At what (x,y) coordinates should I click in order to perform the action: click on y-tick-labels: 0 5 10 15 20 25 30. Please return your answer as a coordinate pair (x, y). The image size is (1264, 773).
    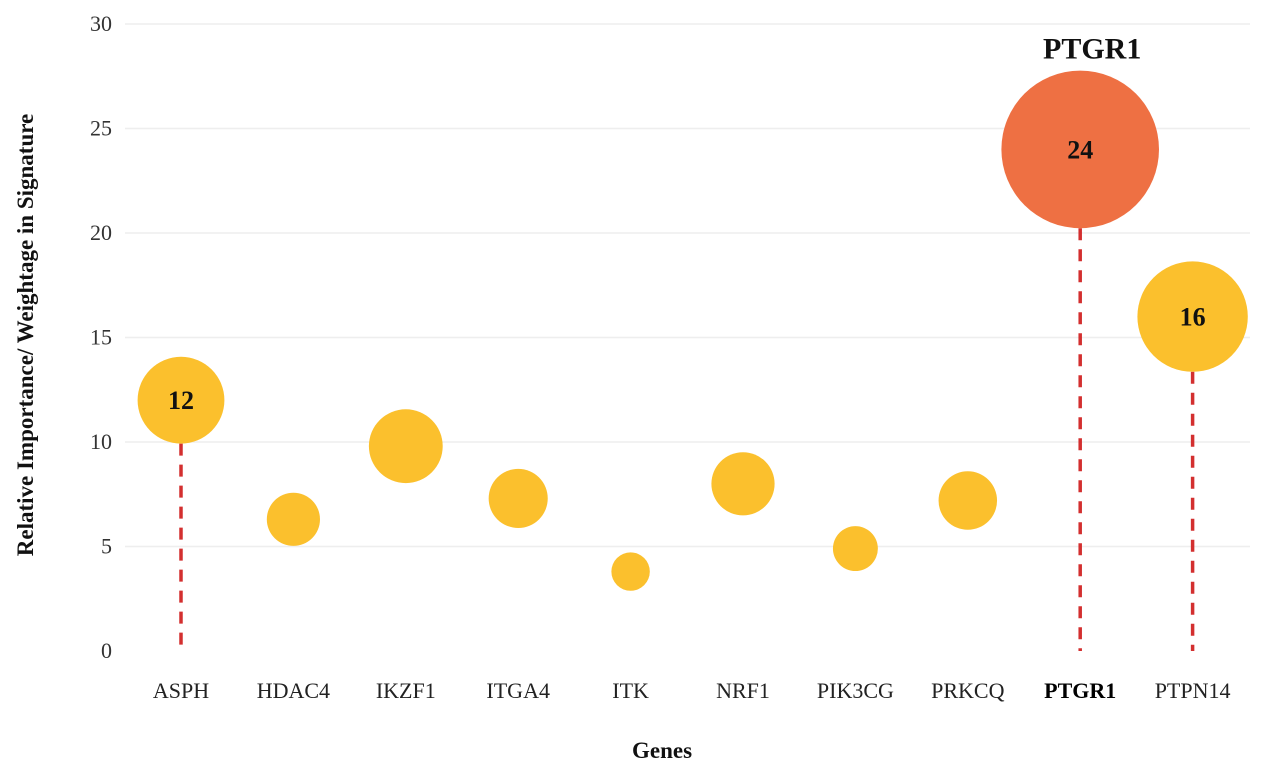
    Looking at the image, I should click on (101, 337).